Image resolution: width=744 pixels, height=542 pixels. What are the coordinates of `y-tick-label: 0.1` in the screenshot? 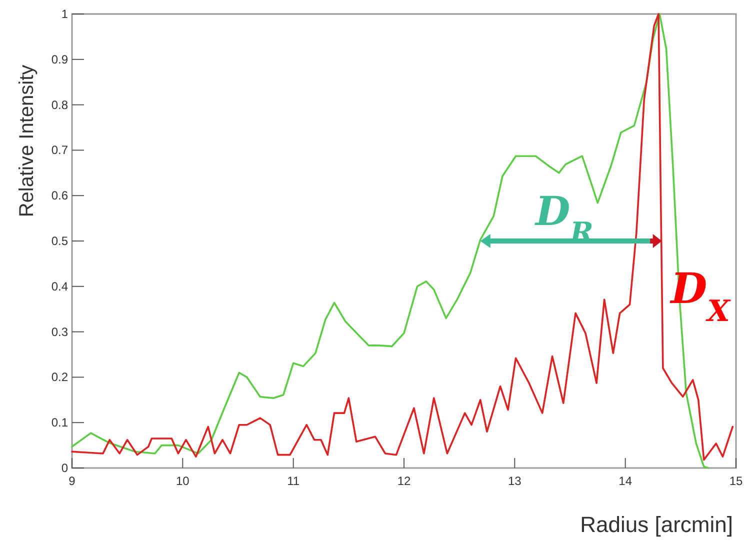 It's located at (59, 423).